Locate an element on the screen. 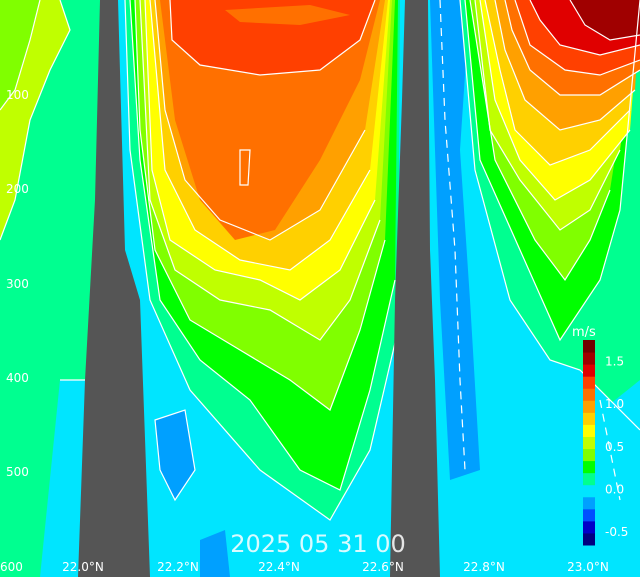 This screenshot has height=577, width=640. contour-line-deep is located at coordinates (175, 455).